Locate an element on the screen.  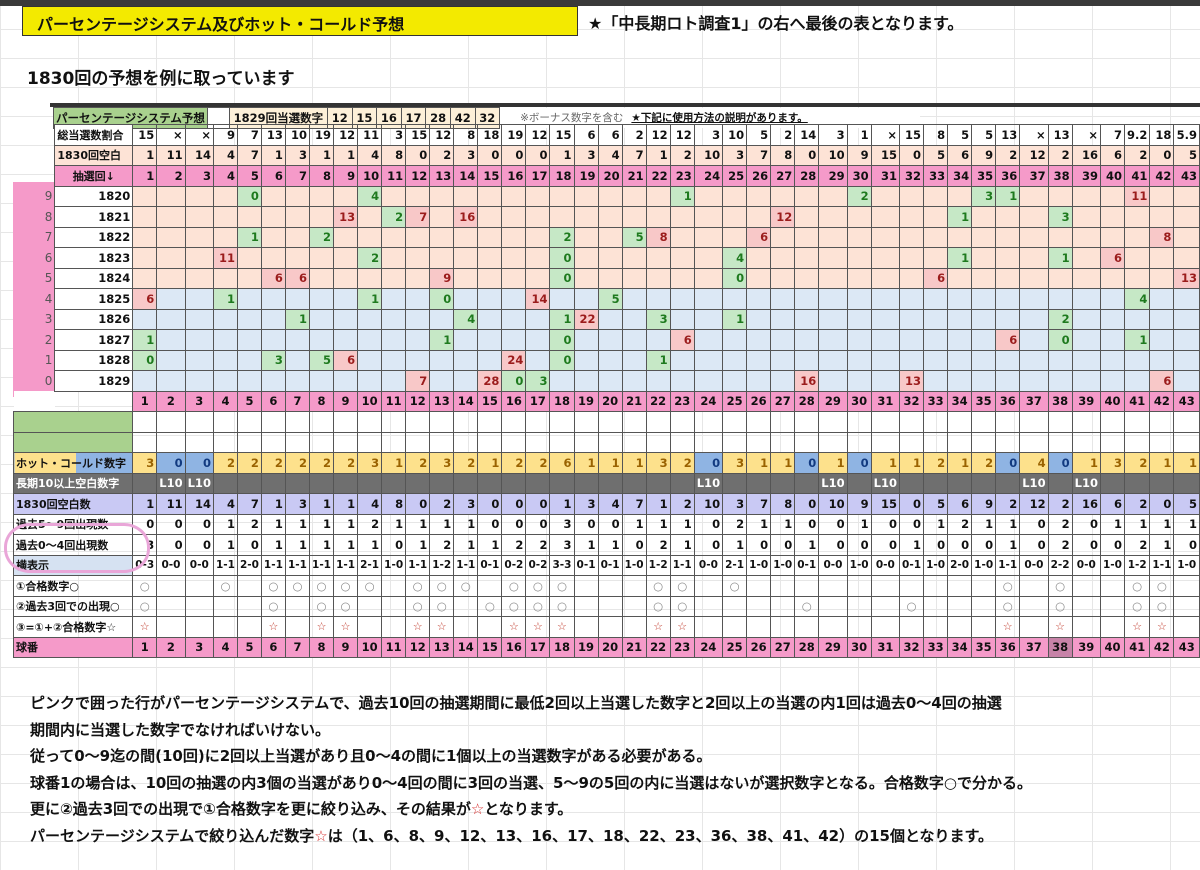
recent3-row-cell: ○ is located at coordinates (418, 606).